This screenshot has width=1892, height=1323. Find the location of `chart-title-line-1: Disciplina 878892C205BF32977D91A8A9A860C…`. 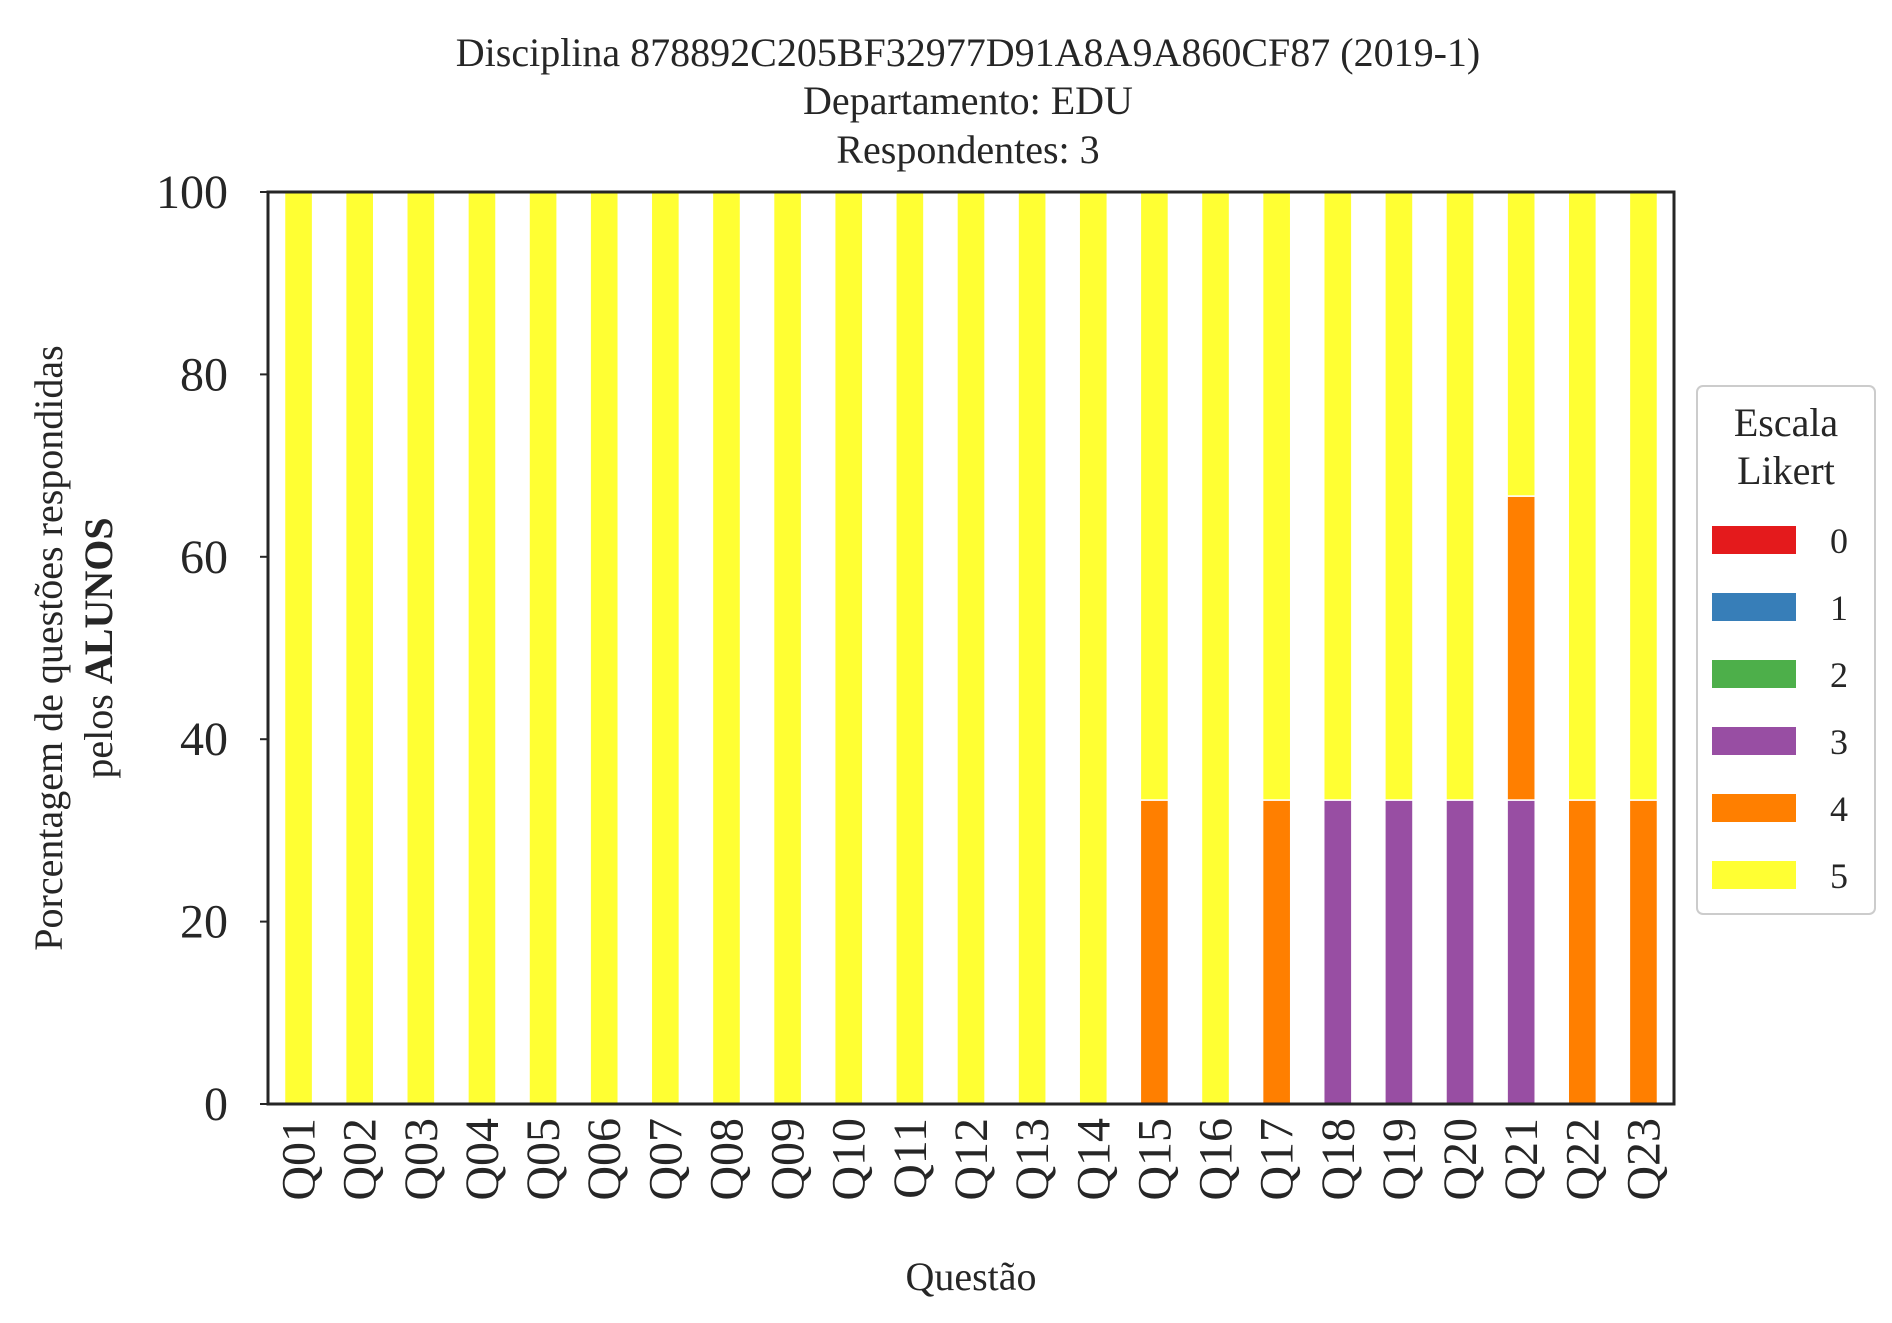

chart-title-line-1: Disciplina 878892C205BF32977D91A8A9A860C… is located at coordinates (968, 52).